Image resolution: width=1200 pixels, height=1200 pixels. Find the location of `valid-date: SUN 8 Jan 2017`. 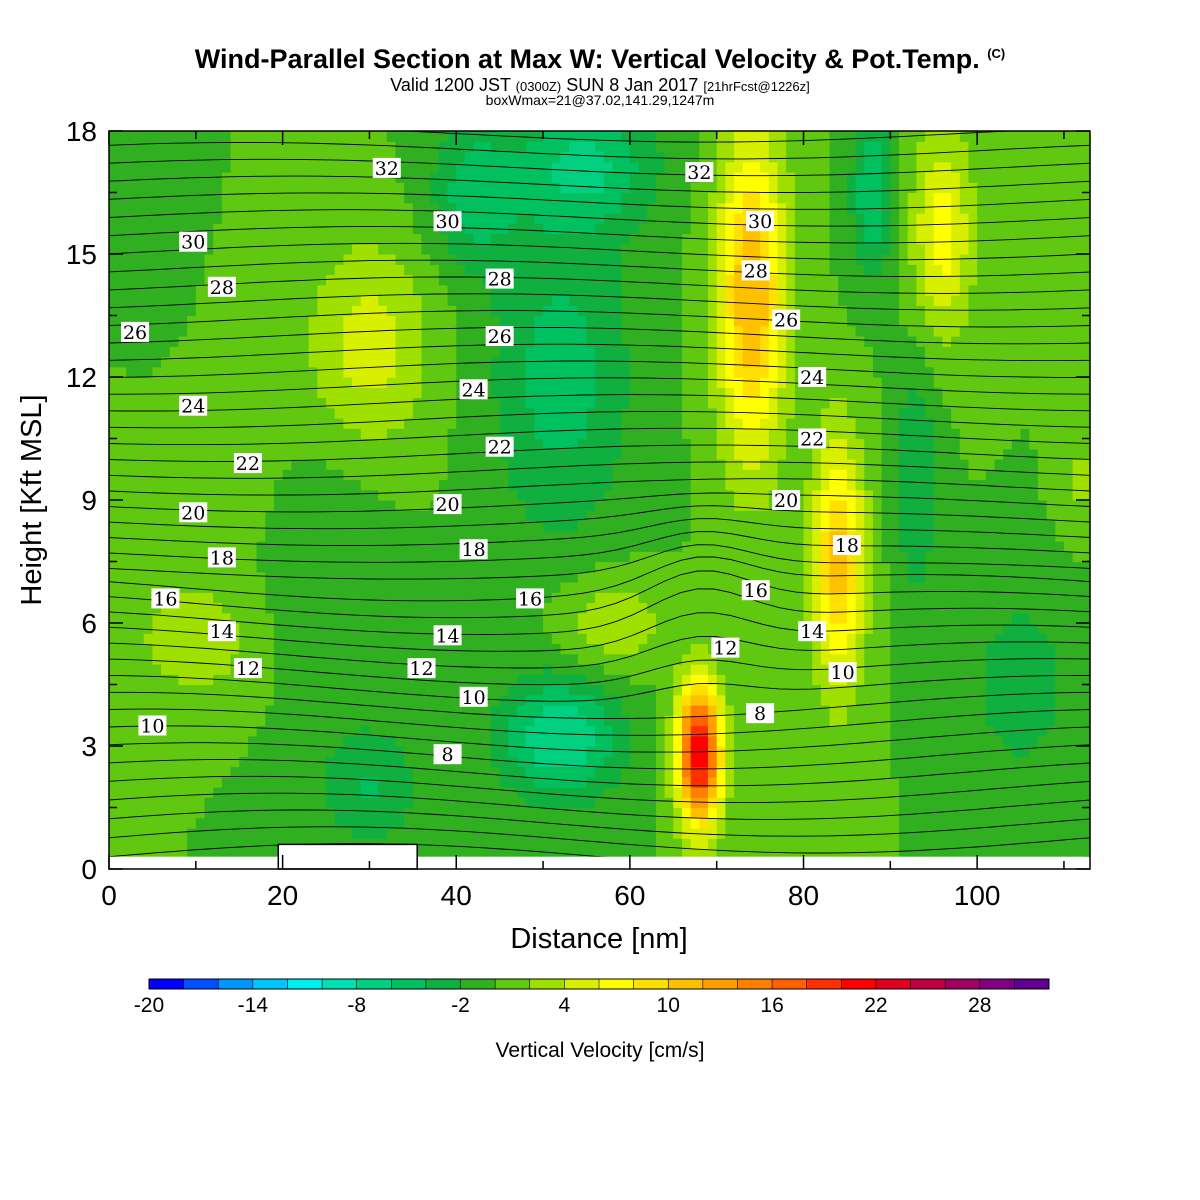

valid-date: SUN 8 Jan 2017 is located at coordinates (632, 85).